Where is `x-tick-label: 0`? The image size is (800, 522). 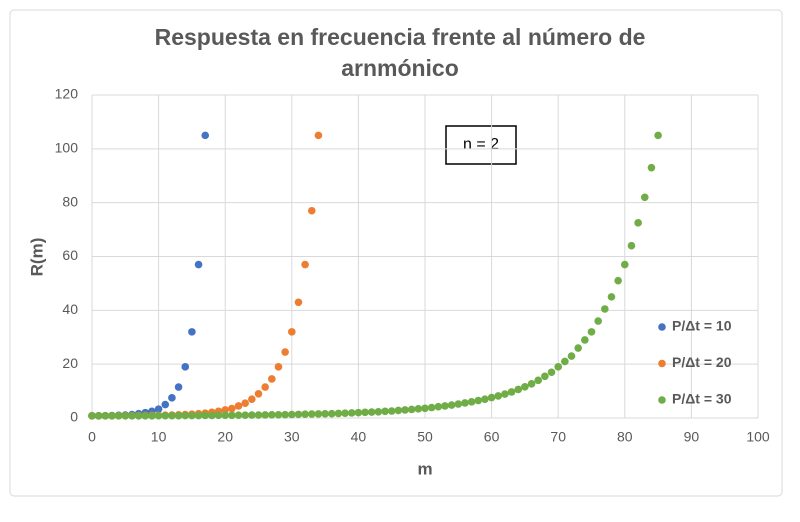
x-tick-label: 0 is located at coordinates (92, 437).